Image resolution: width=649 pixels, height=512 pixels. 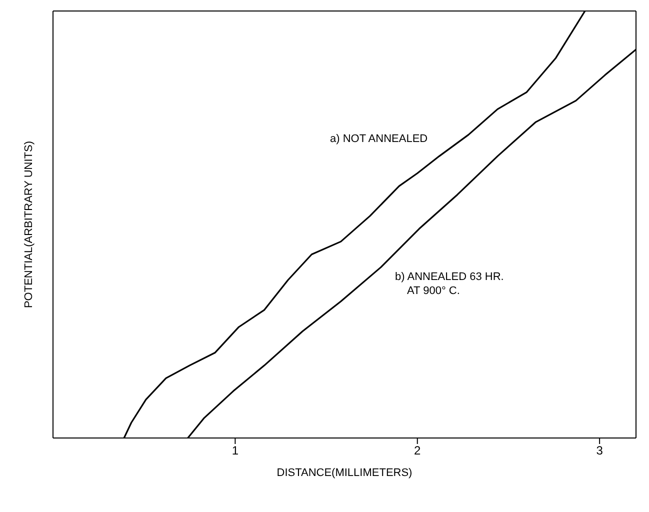 I want to click on y-axis-title: POTENTIAL(ARBITRARY UNITS), so click(x=28, y=224).